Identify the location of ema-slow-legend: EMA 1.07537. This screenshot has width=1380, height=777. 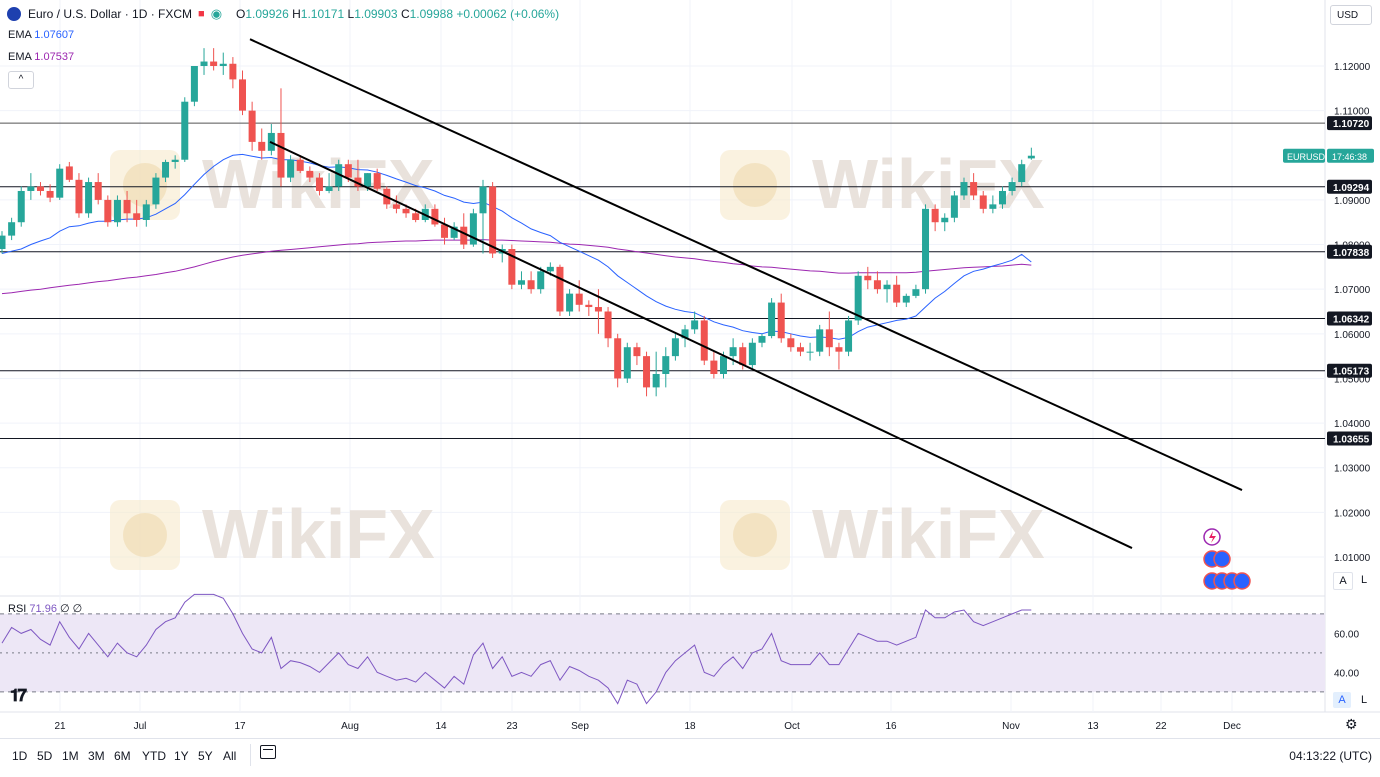
(41, 57).